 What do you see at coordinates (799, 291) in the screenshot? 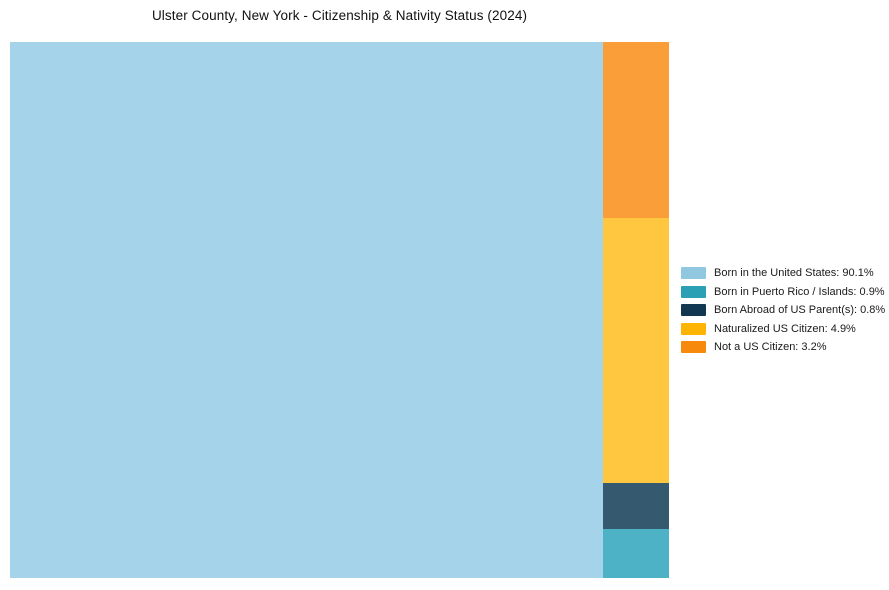
I see `legend-label: Born in Puerto Rico / Islands: 0.9%` at bounding box center [799, 291].